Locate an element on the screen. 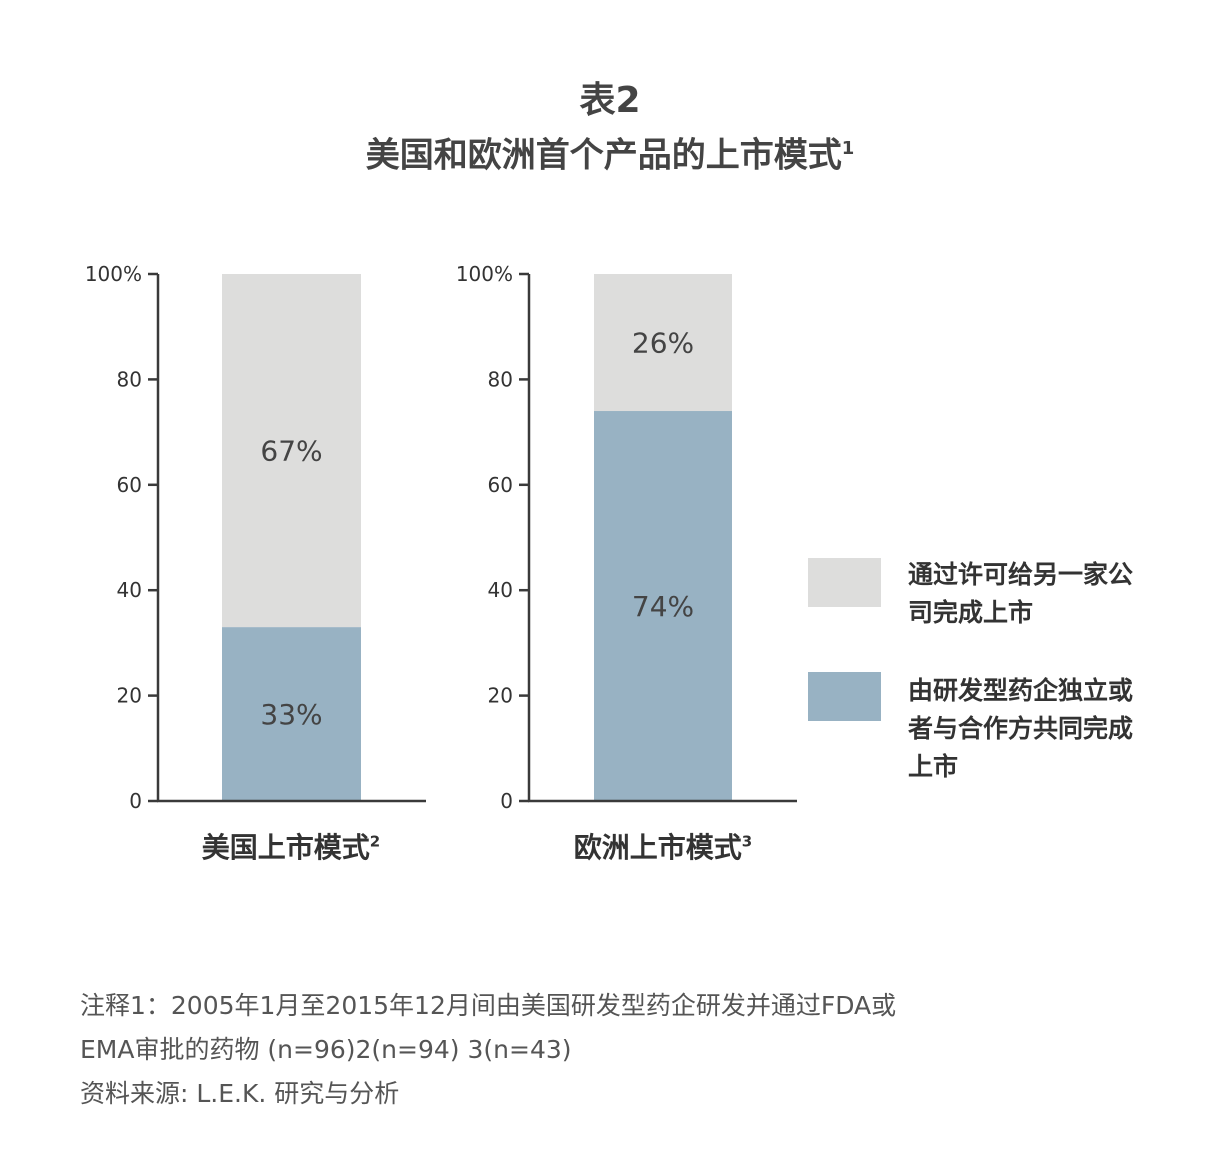  bar-value-label-0-0: 33% is located at coordinates (291, 714).